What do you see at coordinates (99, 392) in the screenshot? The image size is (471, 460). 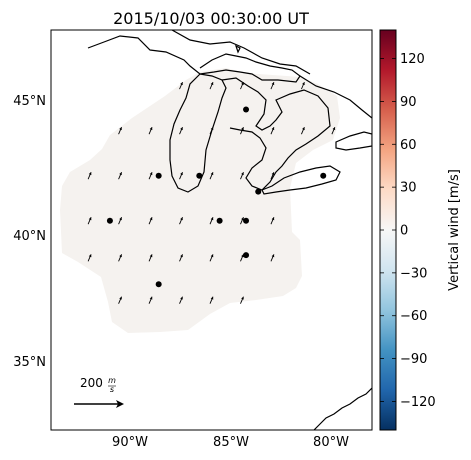 I see `scale-arrow: 200 m s` at bounding box center [99, 392].